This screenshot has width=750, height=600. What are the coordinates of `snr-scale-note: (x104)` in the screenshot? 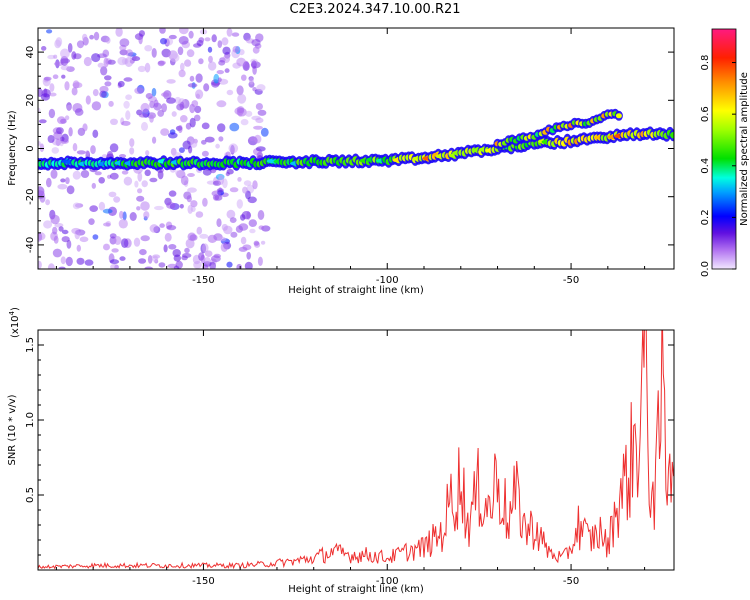 It's located at (14, 322).